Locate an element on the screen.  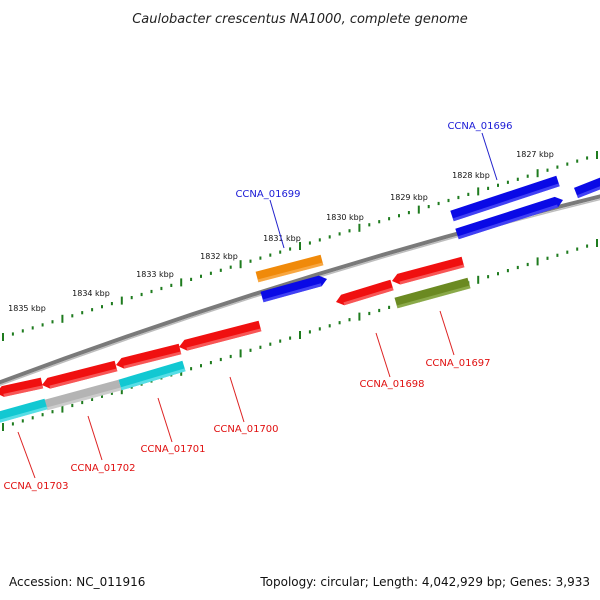
cds-ccna-01701-shade is located at coordinates (152, 360).